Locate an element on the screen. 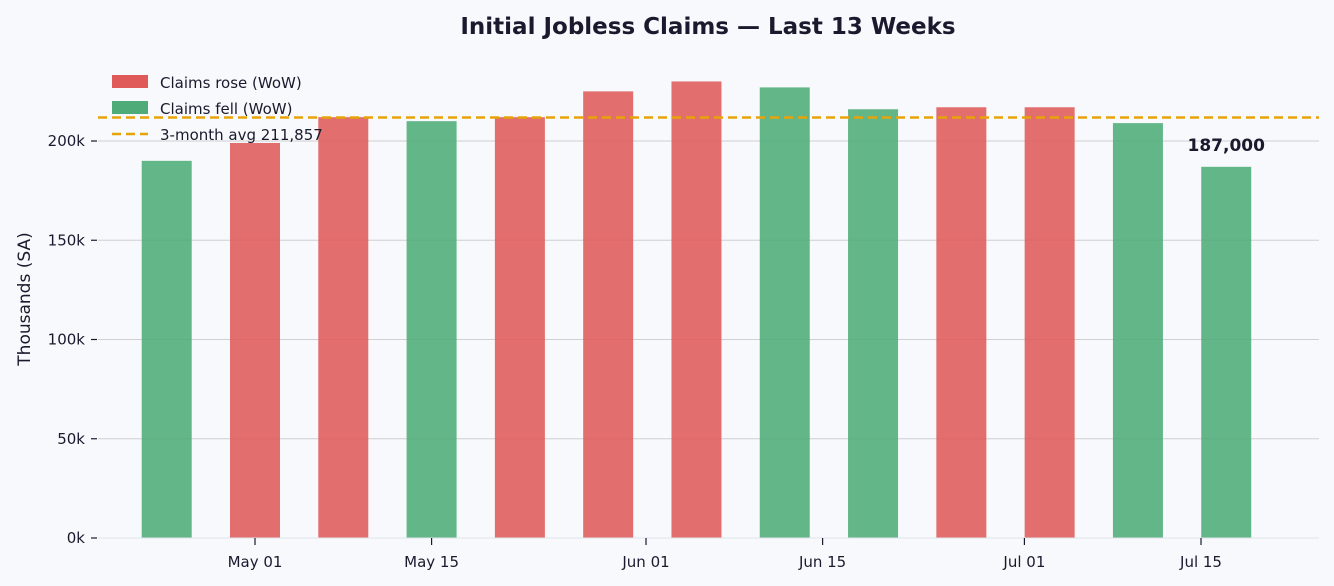 This screenshot has width=1334, height=586. x-tick-label: Jul 15 is located at coordinates (1200, 562).